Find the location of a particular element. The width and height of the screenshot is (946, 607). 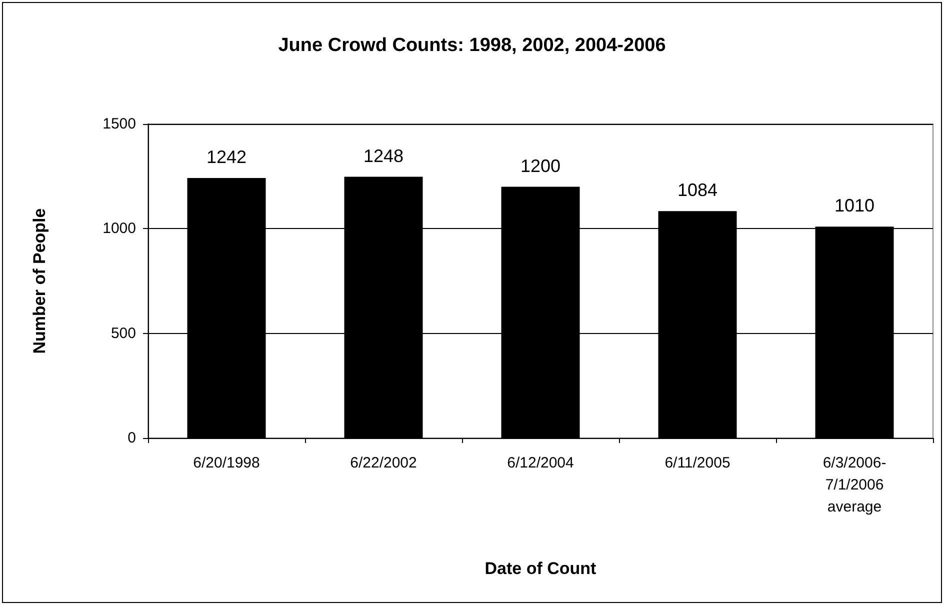

chart-title: June Crowd Counts: 1998, 2002, 2004-2006 is located at coordinates (472, 45).